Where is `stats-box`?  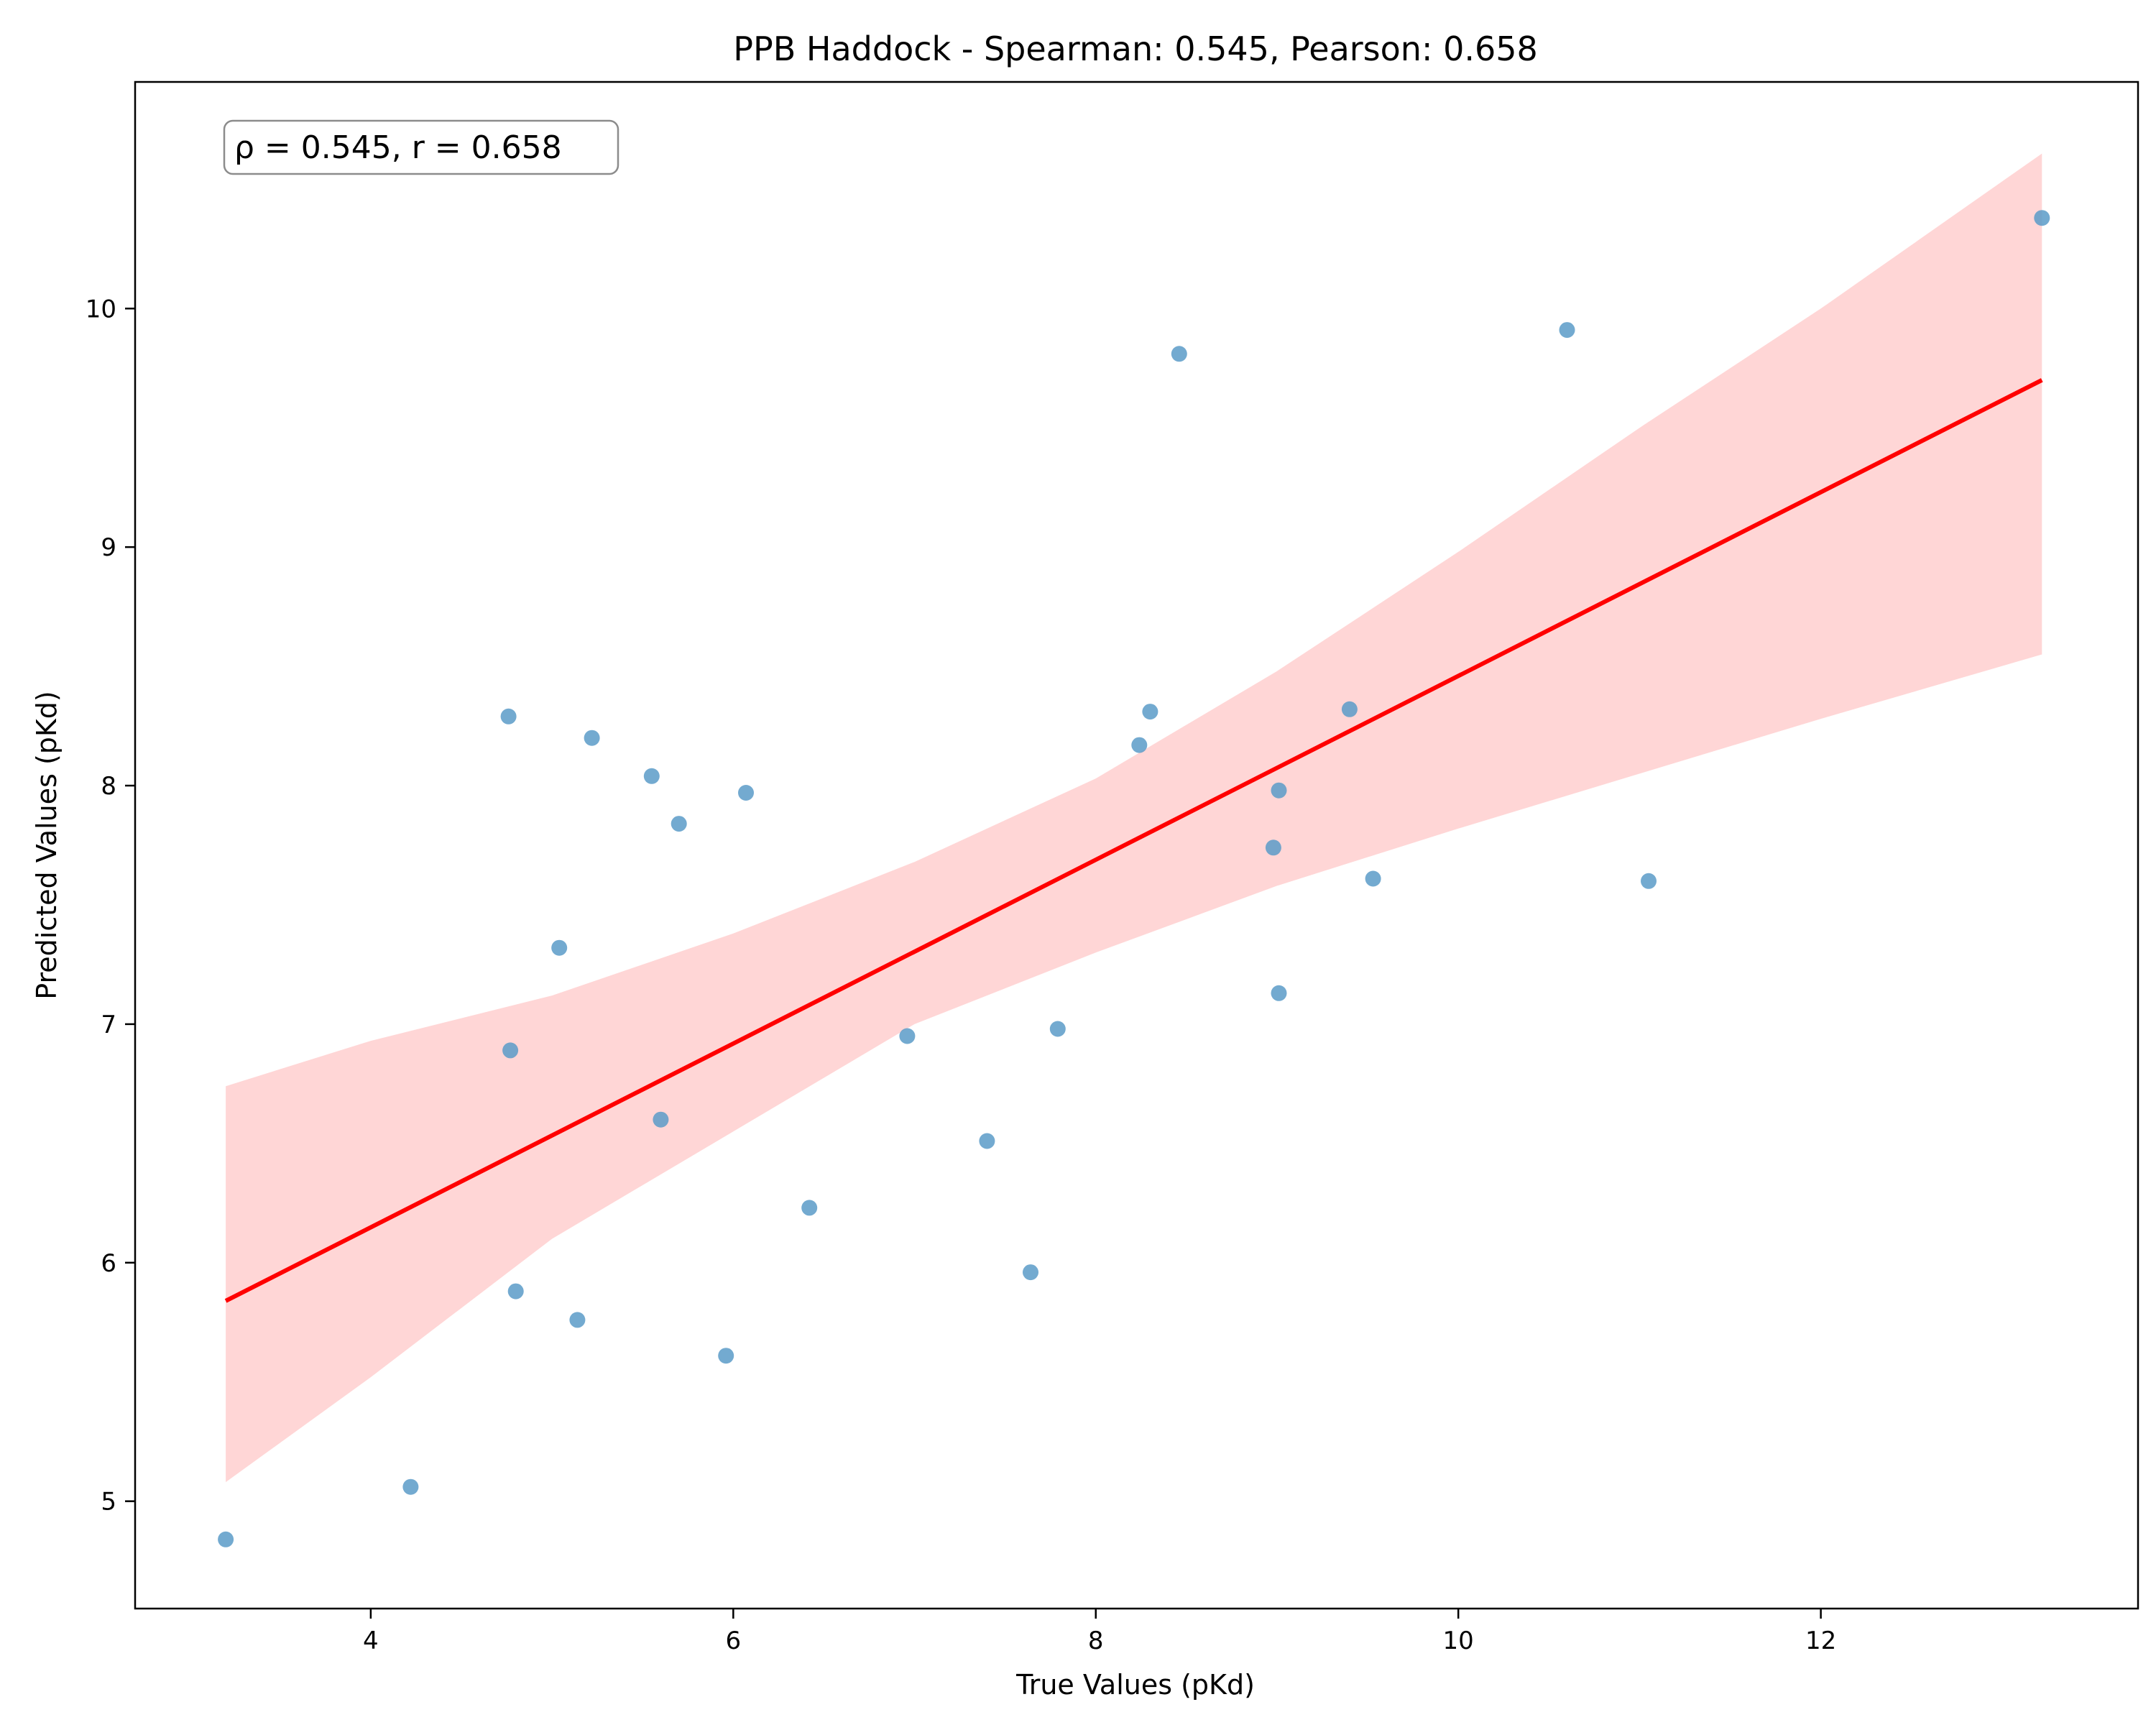 stats-box is located at coordinates (421, 147).